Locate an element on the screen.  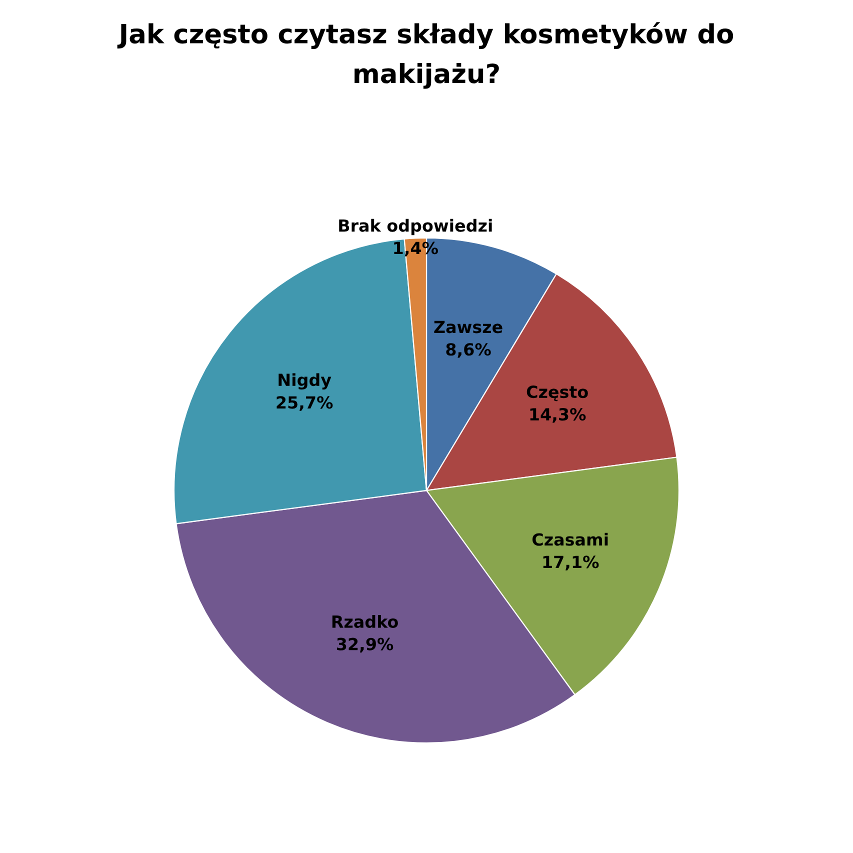
chart-title: Jak często czytasz składy kosmetyków do makijażu? is located at coordinates (425, 55).